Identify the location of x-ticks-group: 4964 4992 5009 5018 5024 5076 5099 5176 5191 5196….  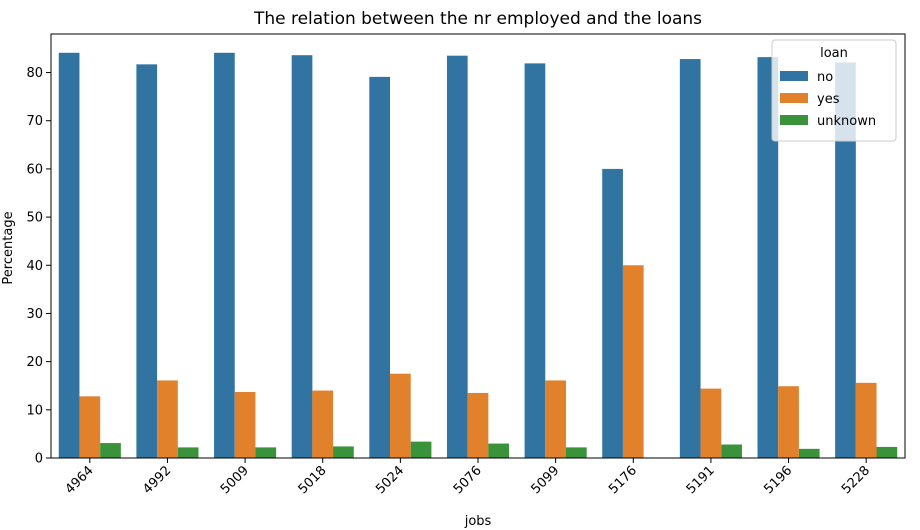
(468, 477).